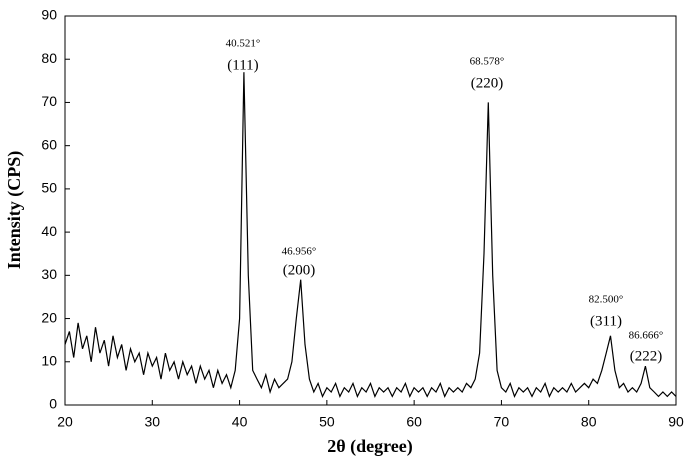 The height and width of the screenshot is (466, 694). Describe the element at coordinates (487, 83) in the screenshot. I see `annotation-plane: (220)` at that location.